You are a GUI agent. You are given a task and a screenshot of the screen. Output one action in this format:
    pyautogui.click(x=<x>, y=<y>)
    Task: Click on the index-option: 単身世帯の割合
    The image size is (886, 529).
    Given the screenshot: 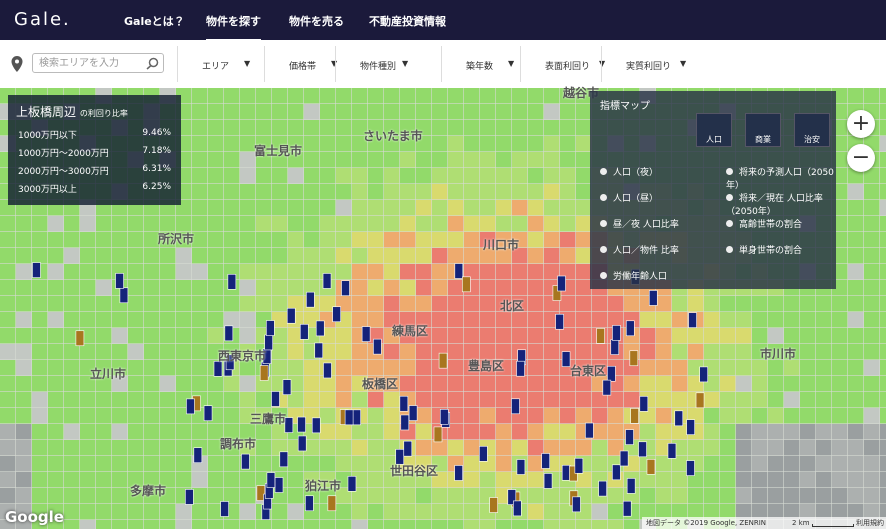 What is the action you would take?
    pyautogui.click(x=781, y=249)
    